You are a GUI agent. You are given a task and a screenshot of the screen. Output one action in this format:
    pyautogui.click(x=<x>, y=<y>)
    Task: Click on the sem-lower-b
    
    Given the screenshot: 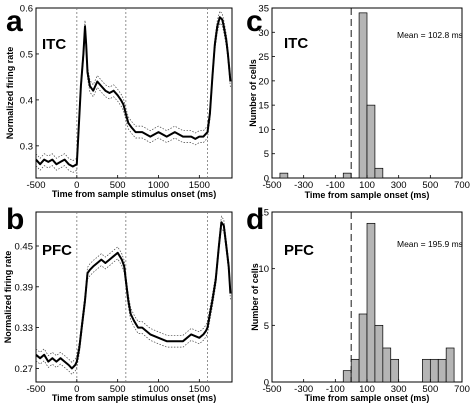 What is the action you would take?
    pyautogui.click(x=133, y=301)
    